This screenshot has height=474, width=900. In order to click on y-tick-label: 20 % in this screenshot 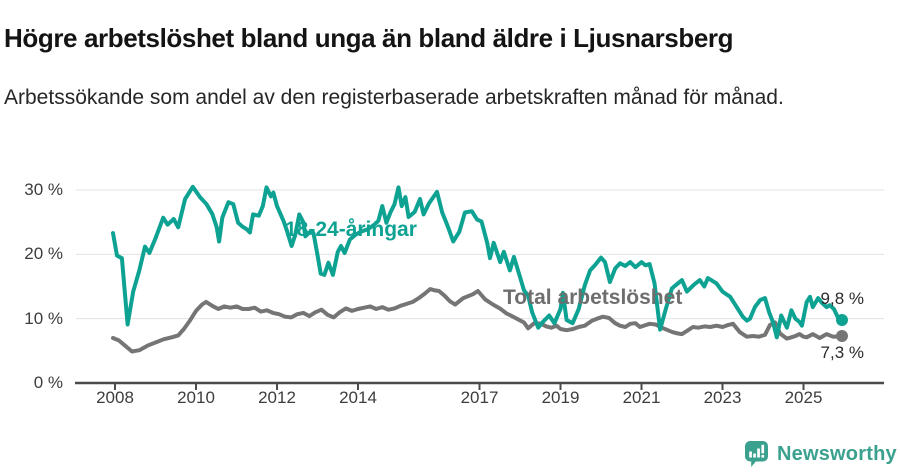, I will do `click(43, 254)`.